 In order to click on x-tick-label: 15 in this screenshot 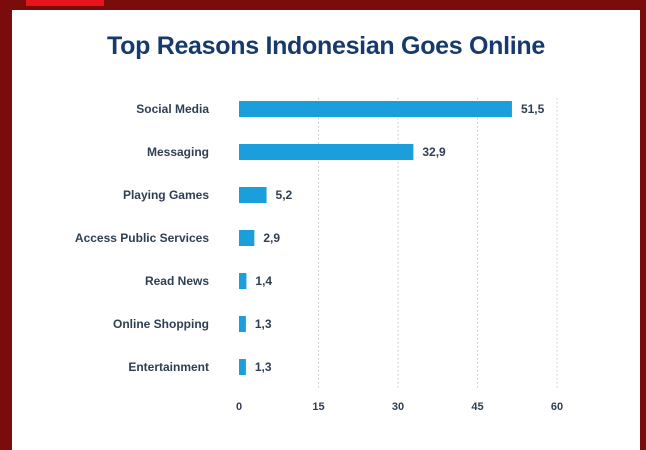, I will do `click(318, 407)`.